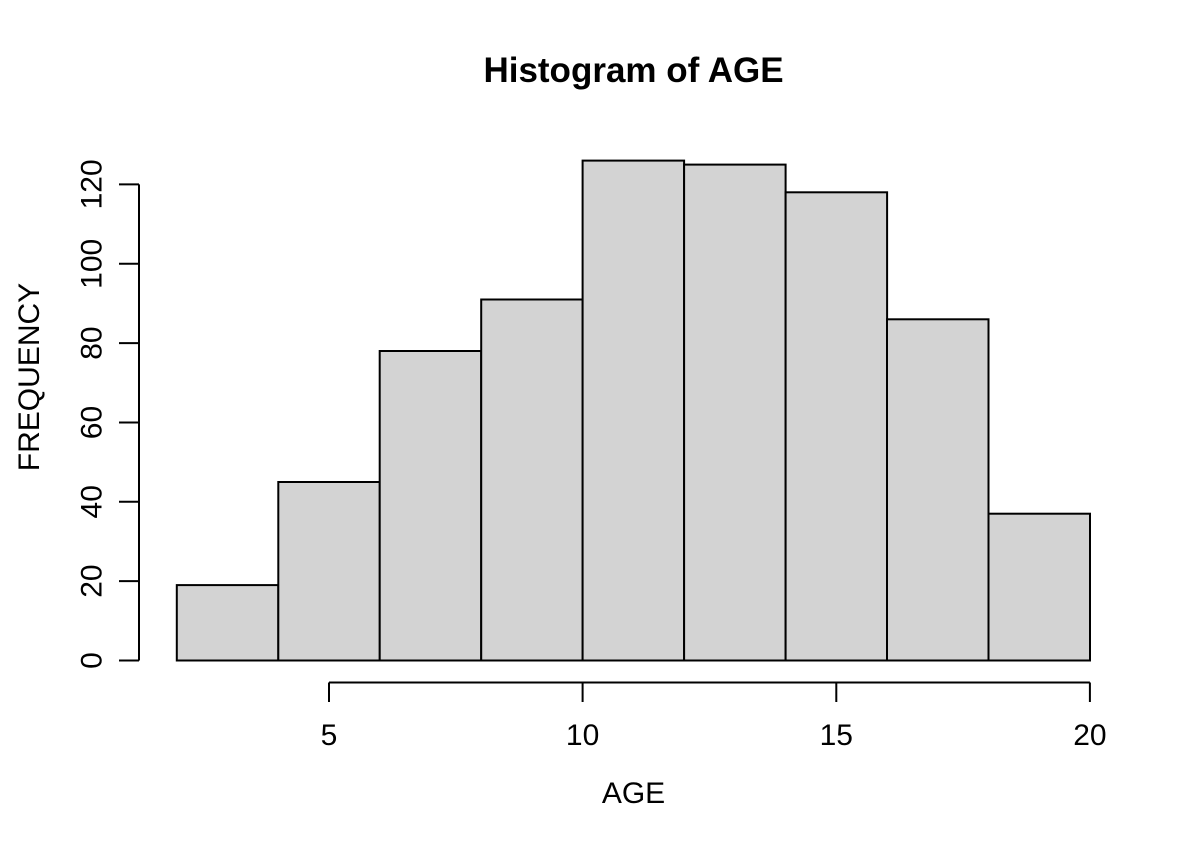 The width and height of the screenshot is (1199, 857). I want to click on y-tick-label: 40, so click(92, 501).